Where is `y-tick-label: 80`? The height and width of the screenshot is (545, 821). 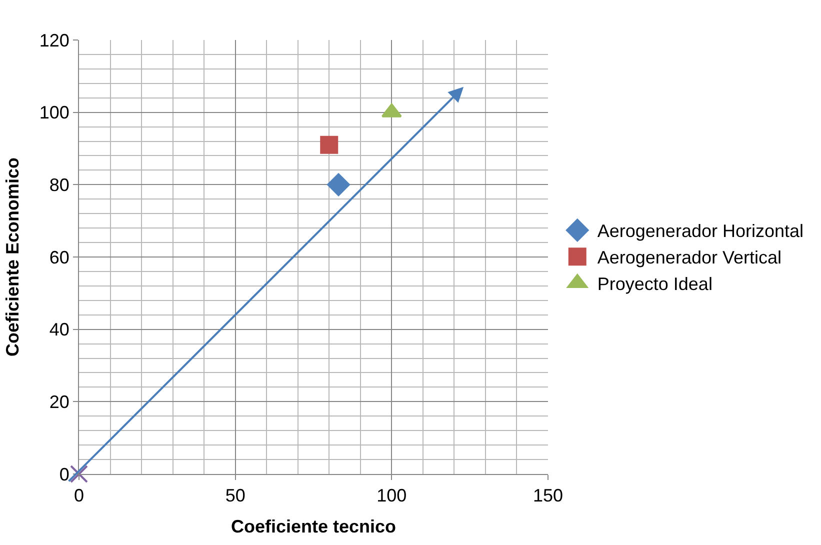 y-tick-label: 80 is located at coordinates (59, 184).